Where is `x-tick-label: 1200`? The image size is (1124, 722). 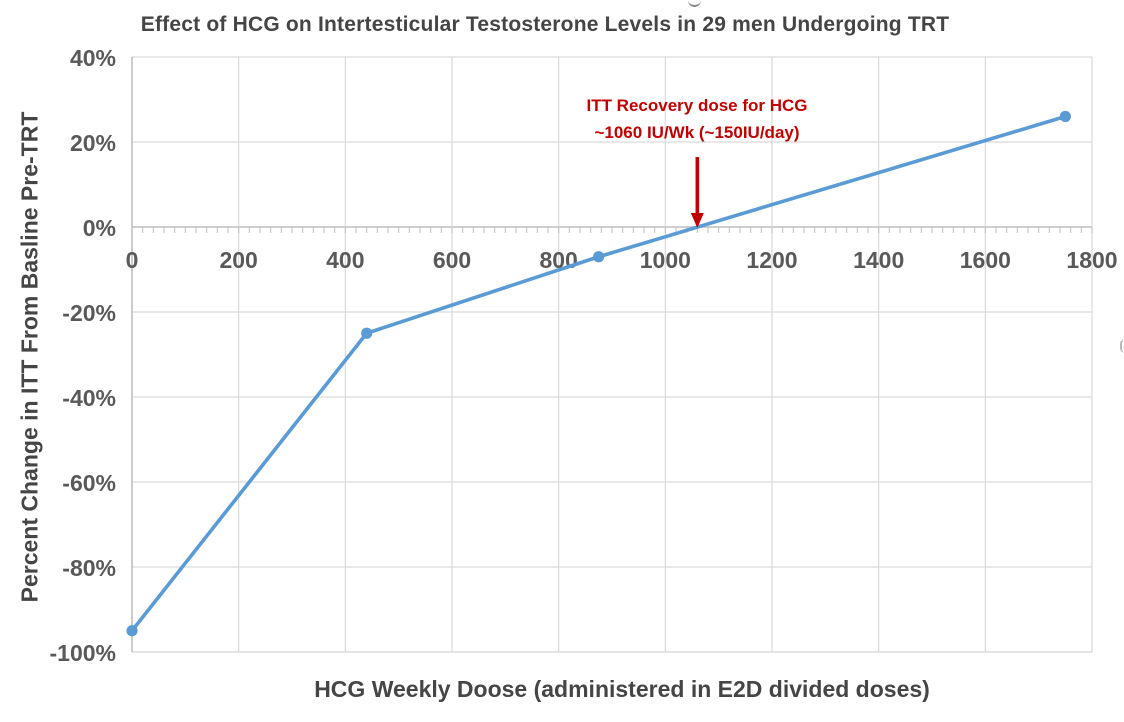 x-tick-label: 1200 is located at coordinates (771, 260).